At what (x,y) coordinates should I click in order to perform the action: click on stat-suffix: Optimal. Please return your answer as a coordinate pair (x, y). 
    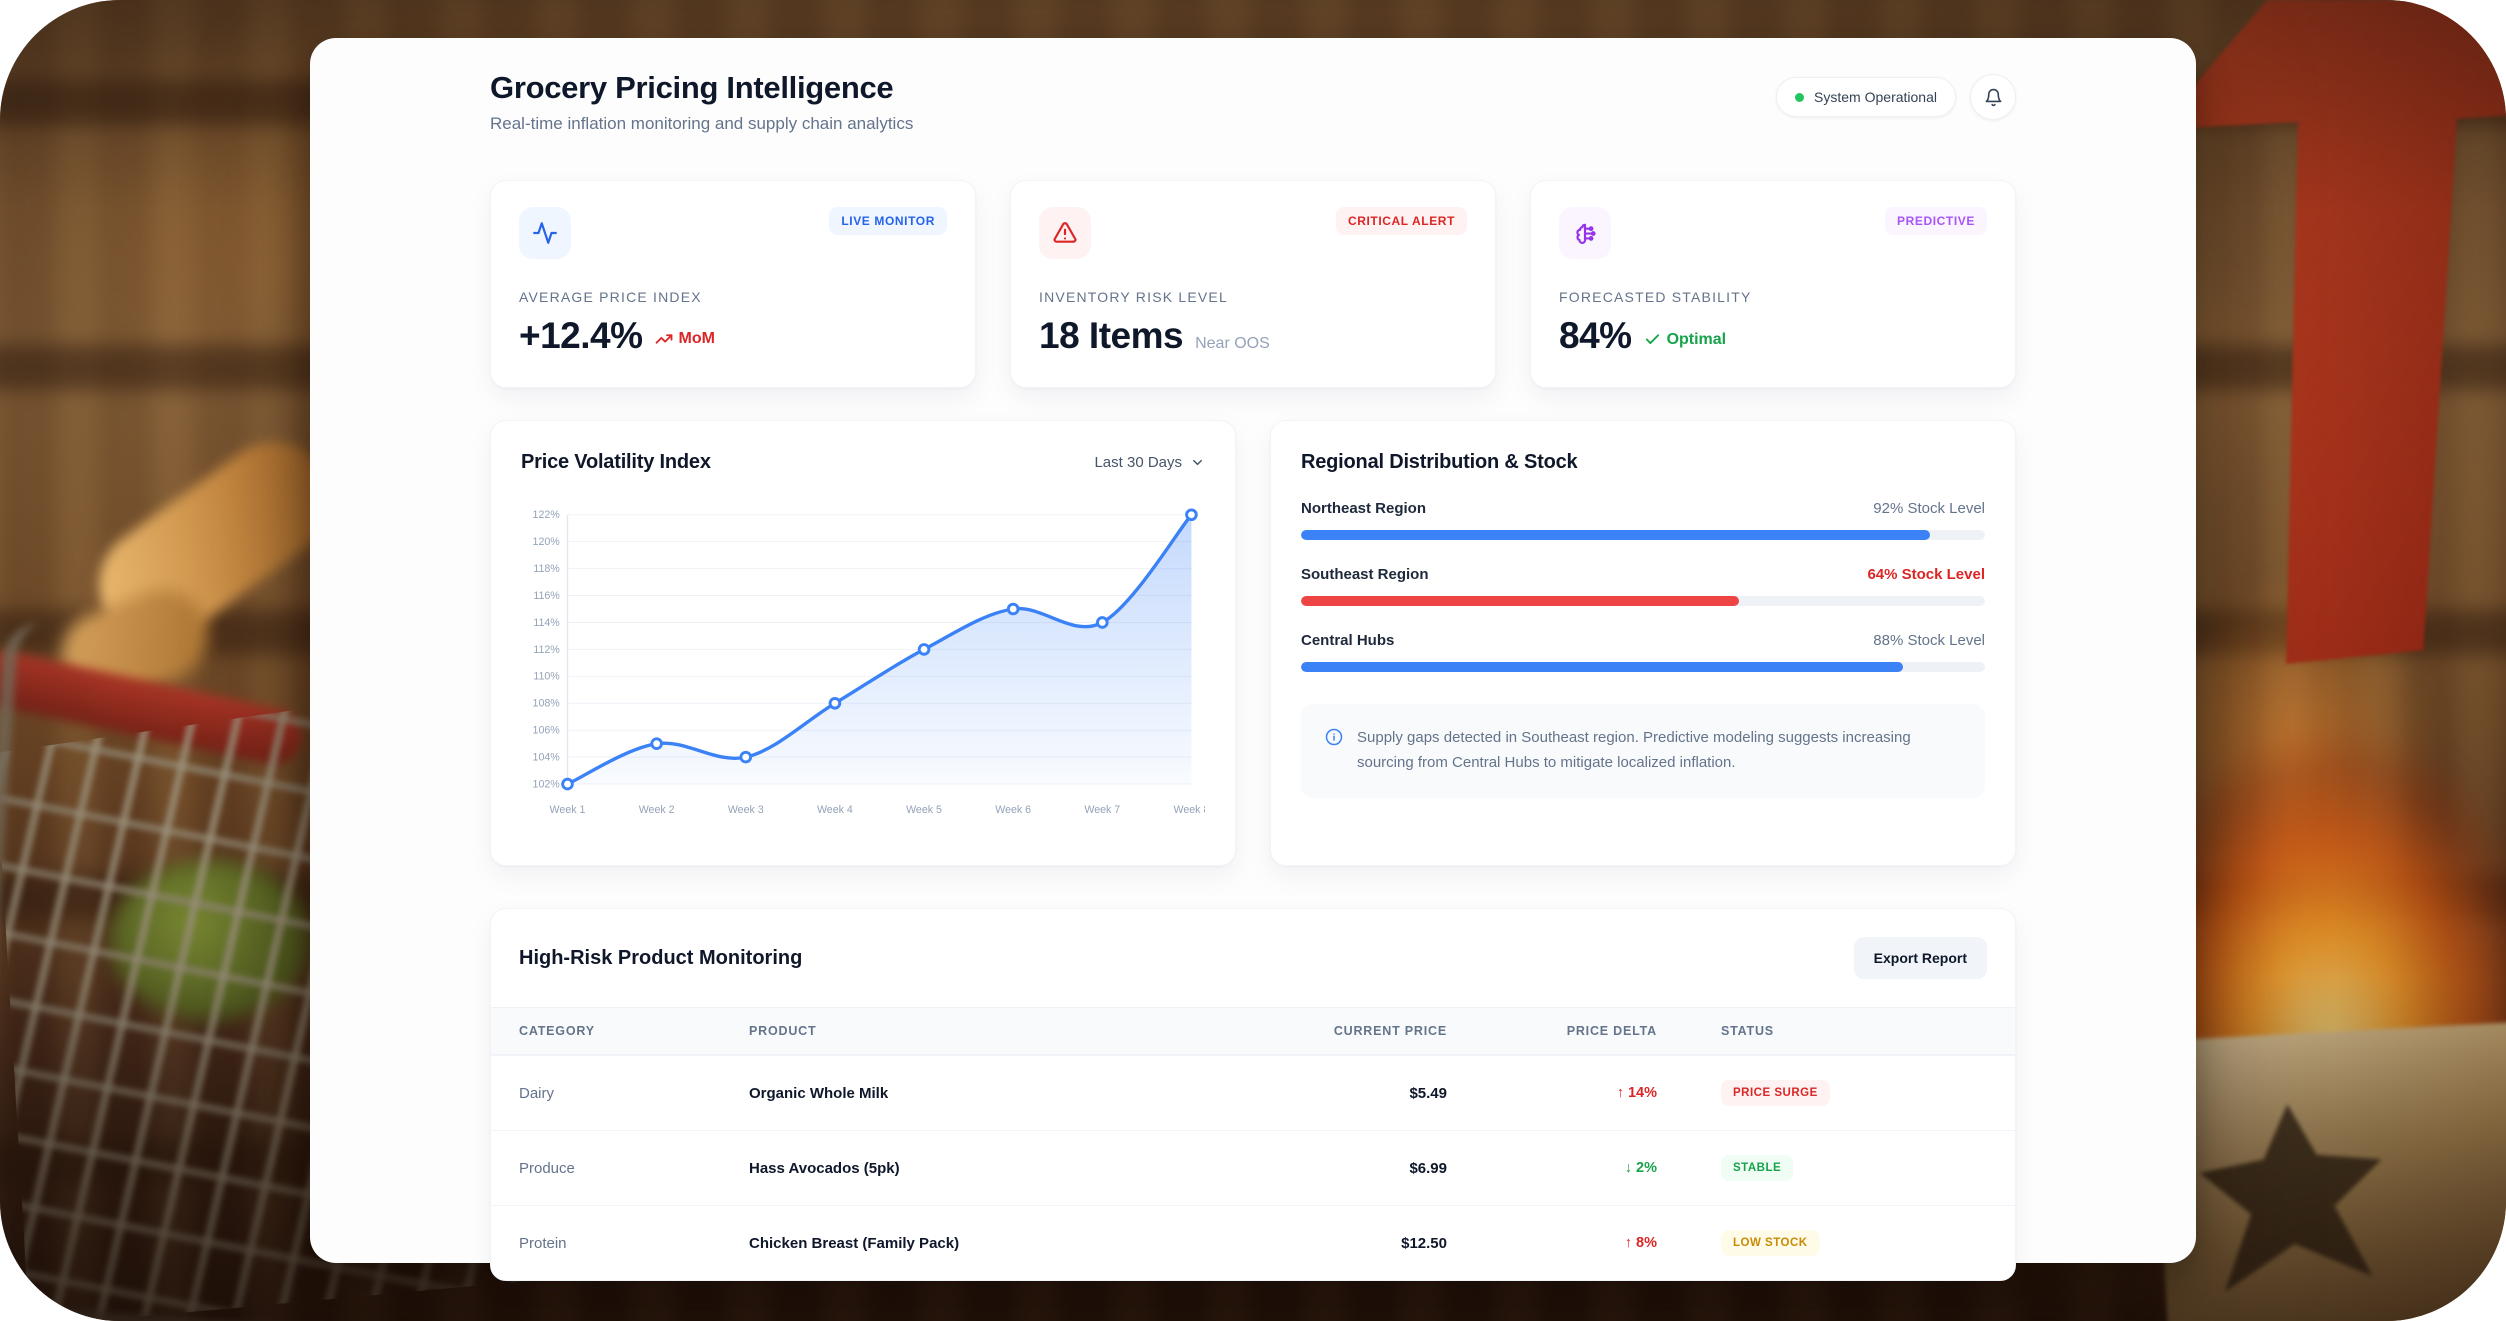
    Looking at the image, I should click on (1685, 340).